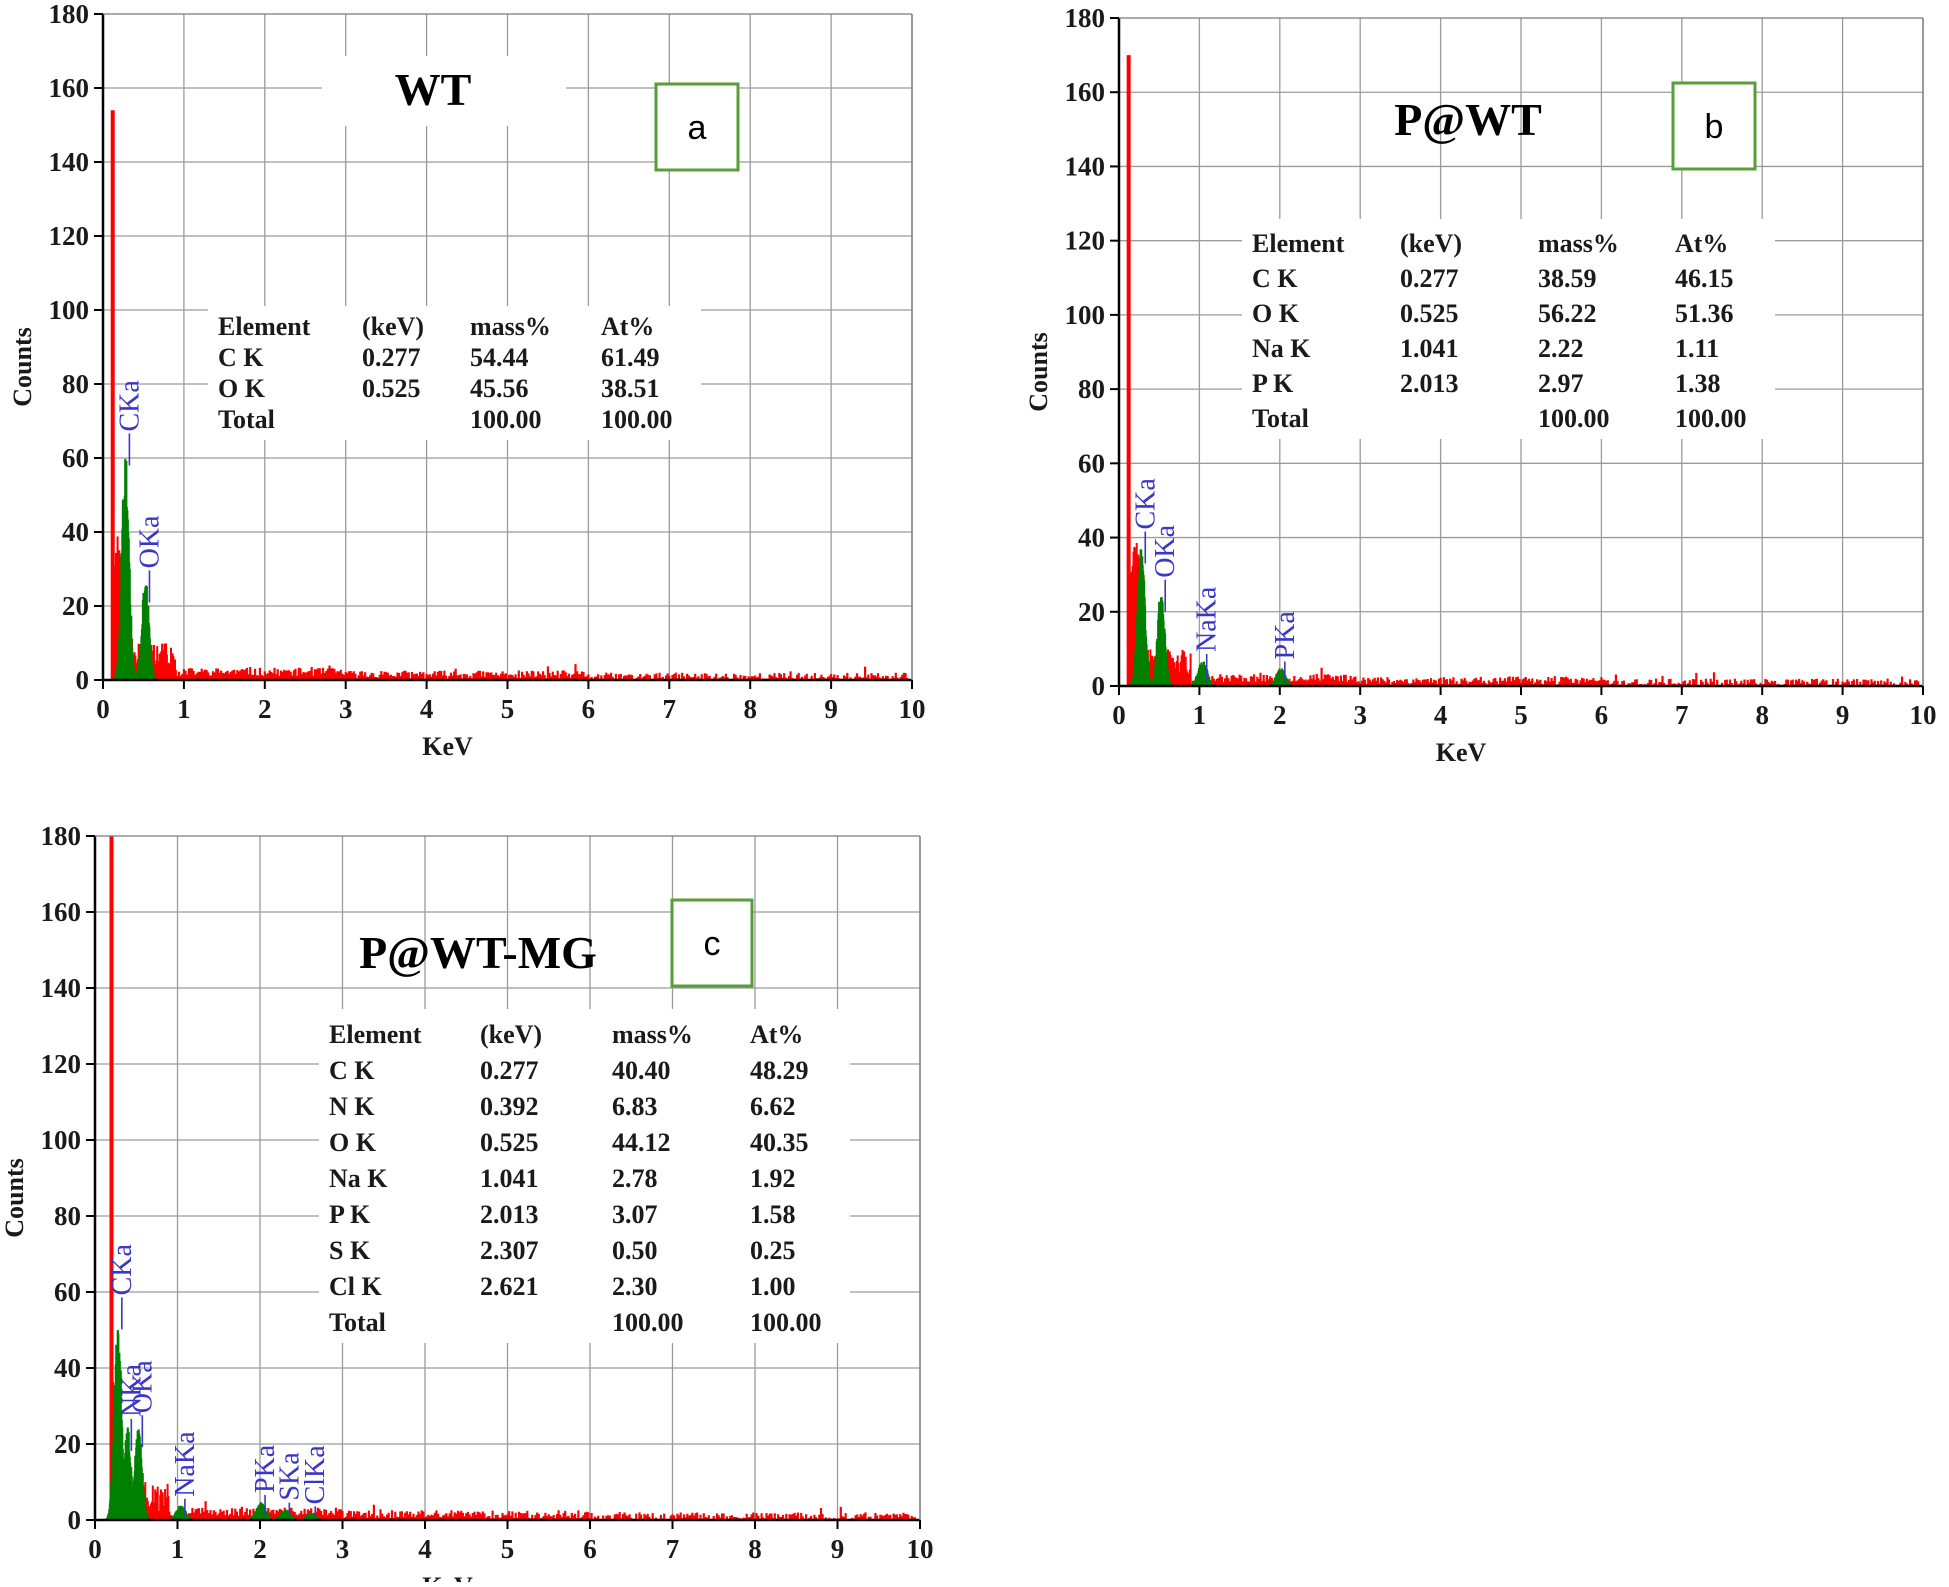 Image resolution: width=1949 pixels, height=1587 pixels. Describe the element at coordinates (641, 1070) in the screenshot. I see `table-cell: 40.40` at that location.